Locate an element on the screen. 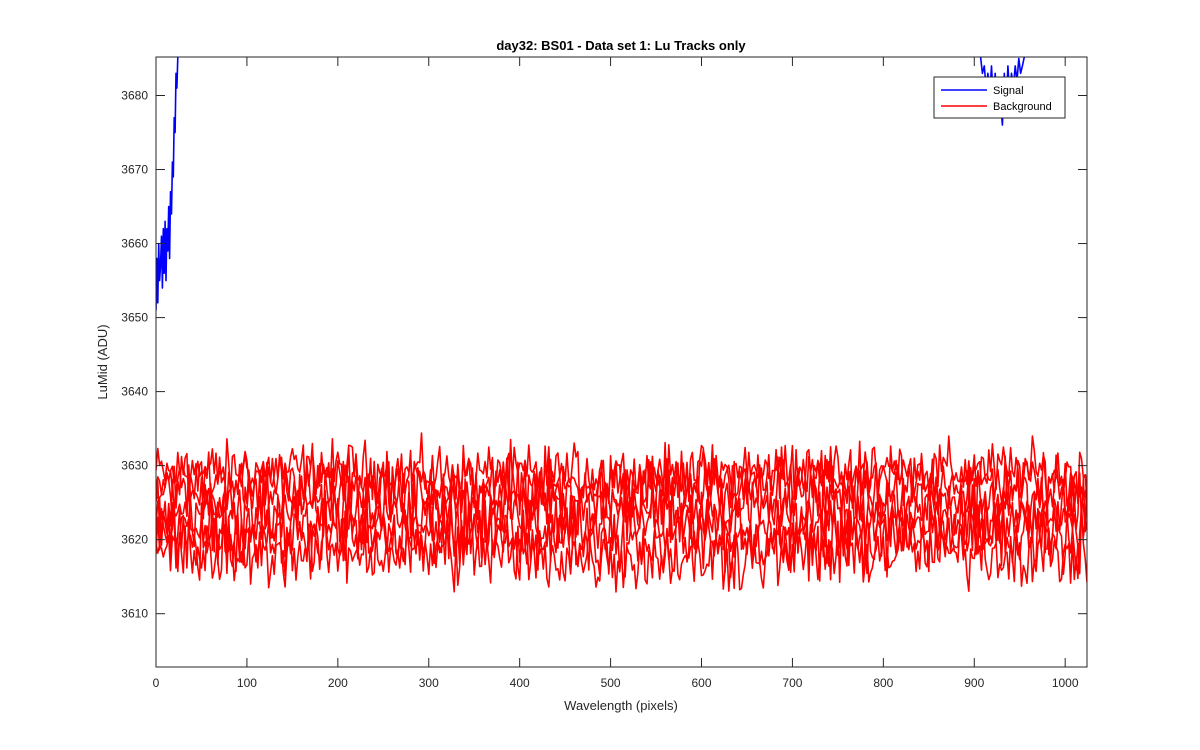  y-axis-label: LuMid (ADU) is located at coordinates (102, 361).